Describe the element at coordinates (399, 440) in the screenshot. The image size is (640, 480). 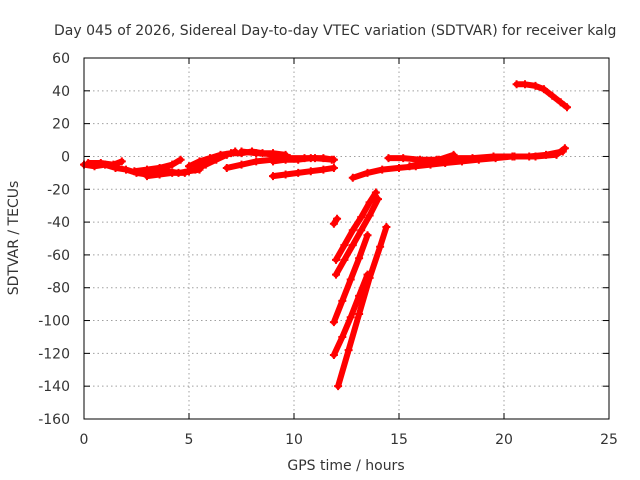
I see `x-tick-label-3: 15` at that location.